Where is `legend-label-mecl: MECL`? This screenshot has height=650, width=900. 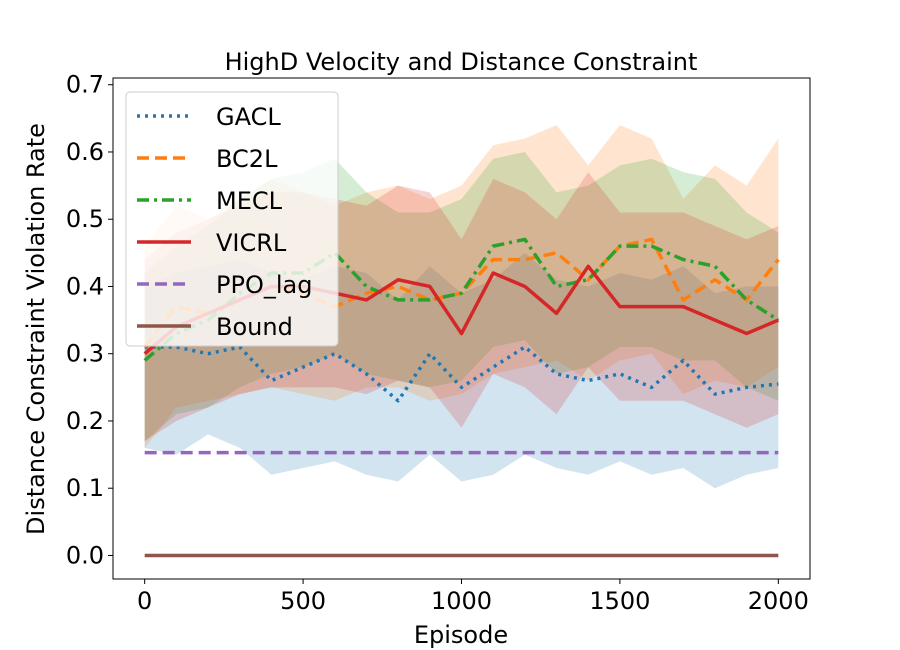
legend-label-mecl: MECL is located at coordinates (249, 201).